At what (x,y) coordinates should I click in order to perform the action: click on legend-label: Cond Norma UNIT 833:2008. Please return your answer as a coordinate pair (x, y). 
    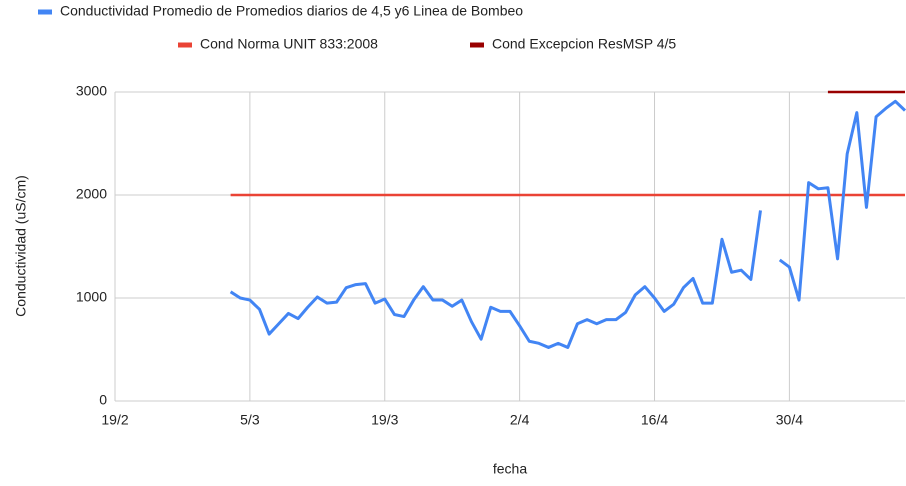
    Looking at the image, I should click on (289, 44).